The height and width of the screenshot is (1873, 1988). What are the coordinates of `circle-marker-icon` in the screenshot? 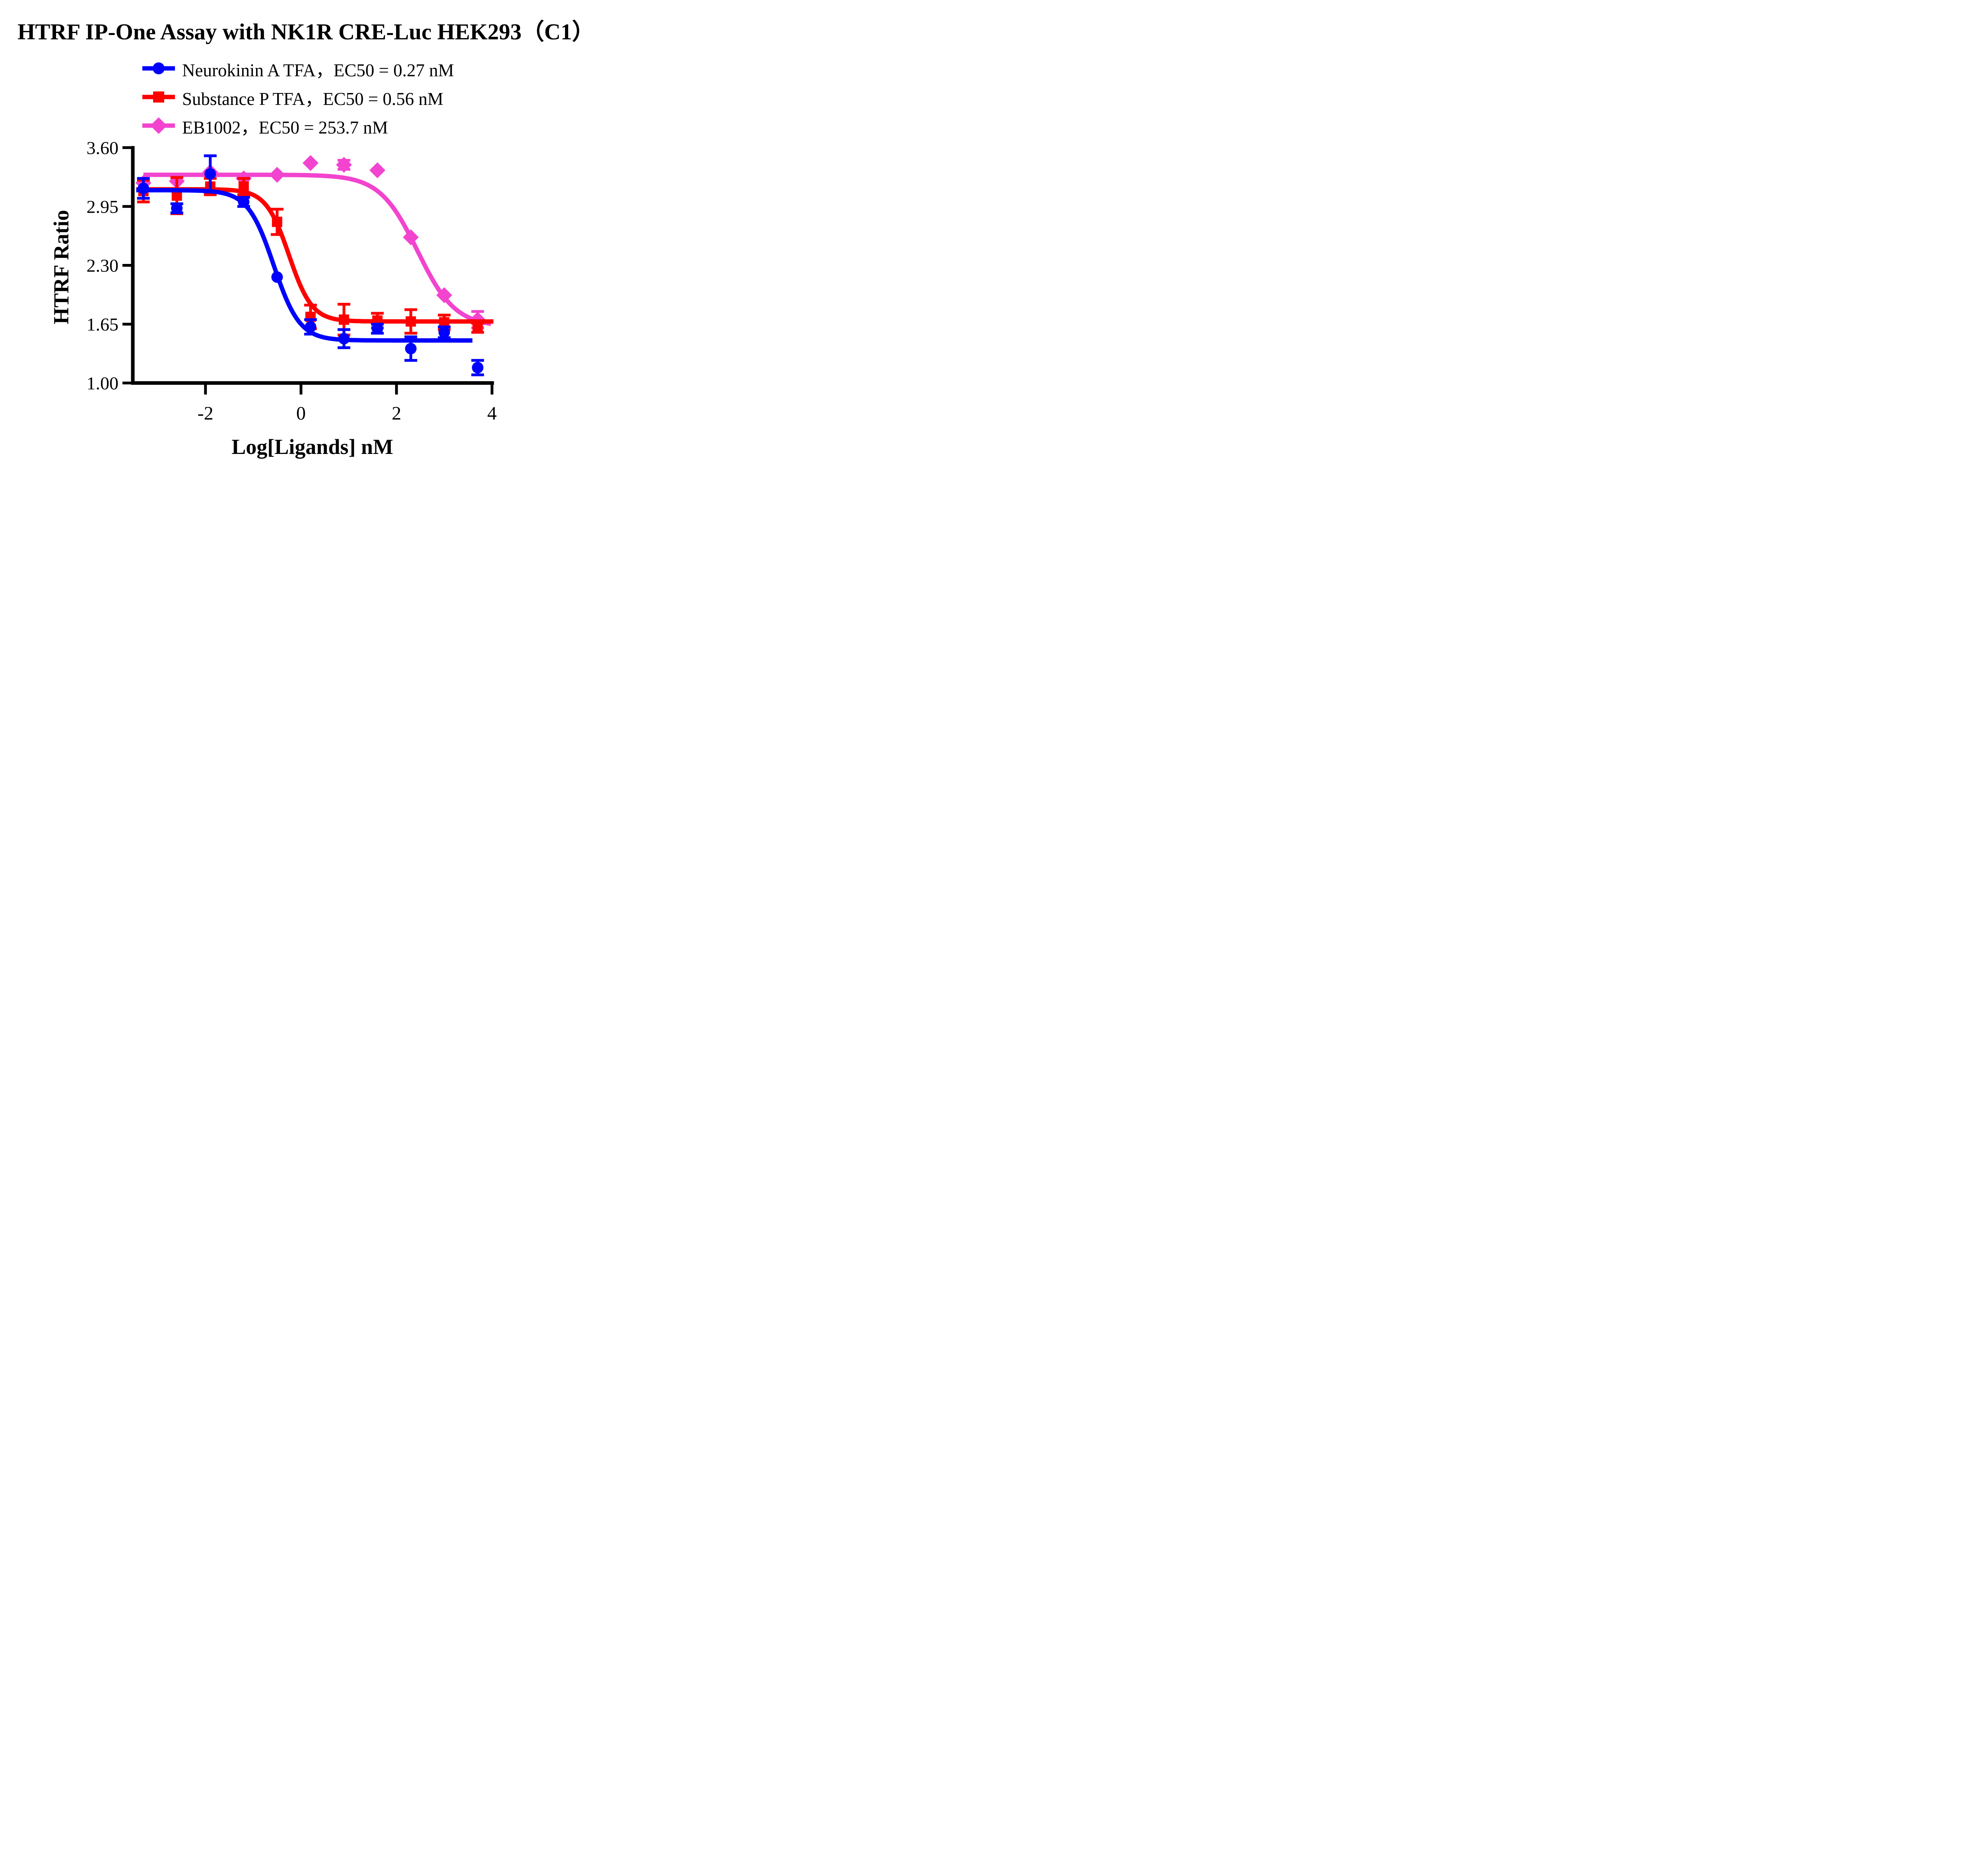 It's located at (158, 68).